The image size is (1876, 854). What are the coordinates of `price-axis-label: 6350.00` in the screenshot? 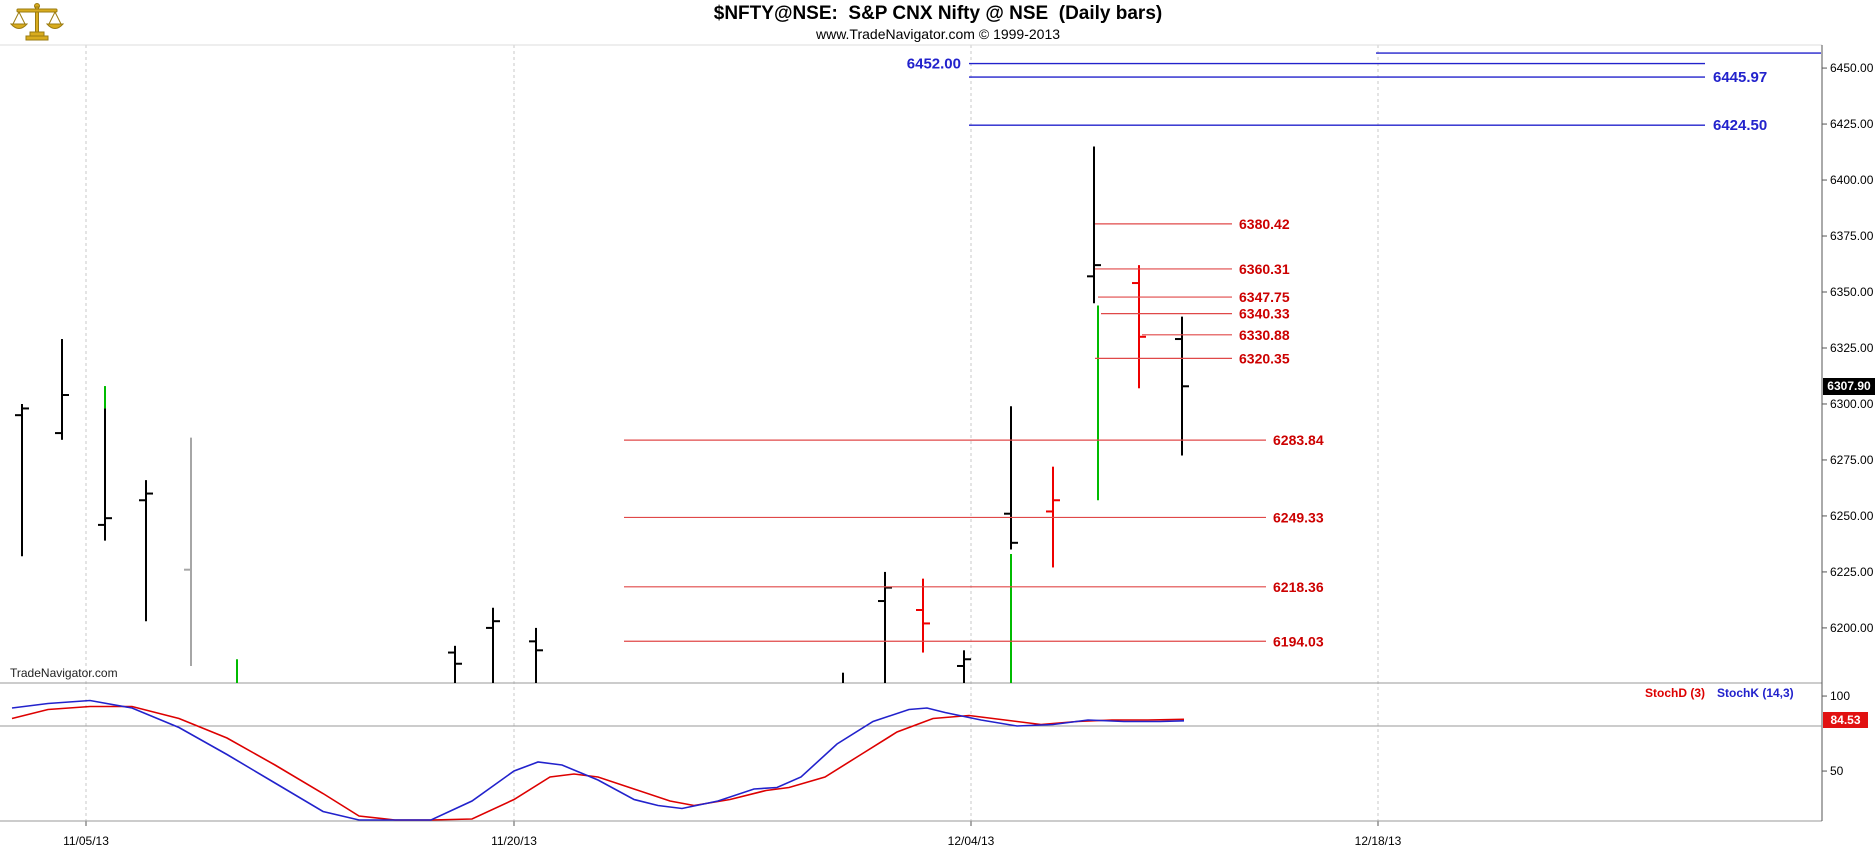 It's located at (1852, 292).